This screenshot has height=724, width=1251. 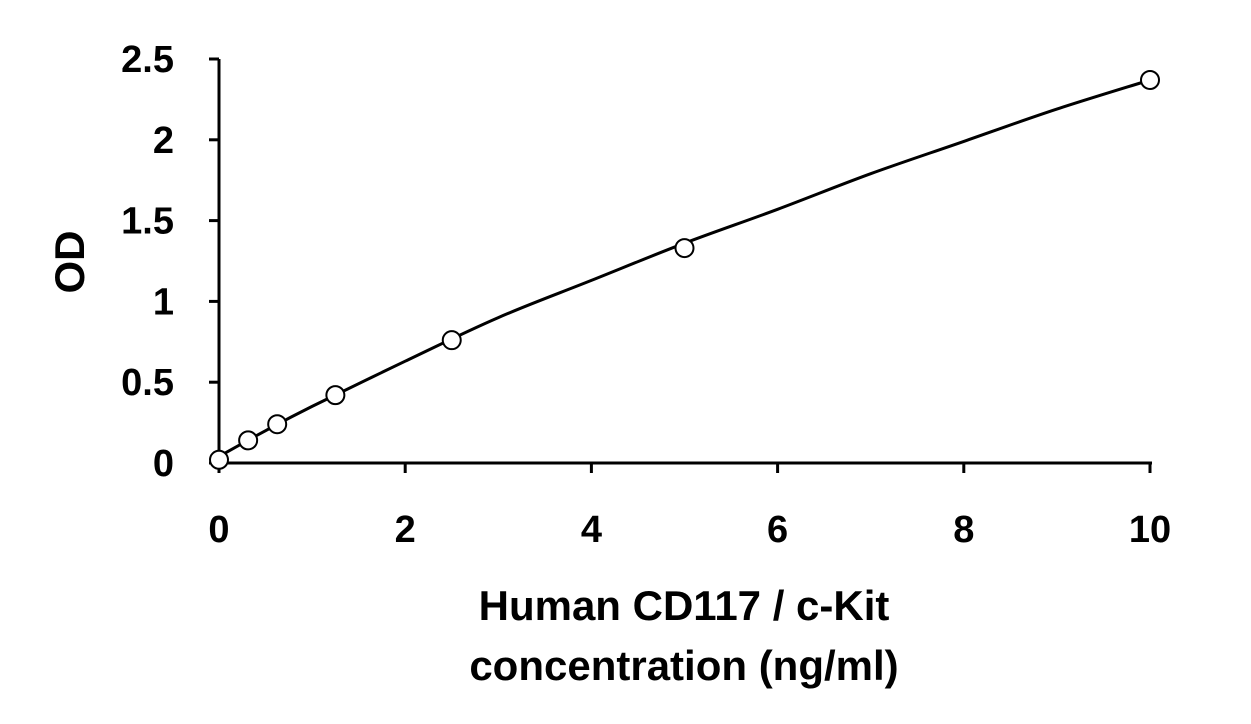 What do you see at coordinates (147, 222) in the screenshot?
I see `y-tick-label: 1.5` at bounding box center [147, 222].